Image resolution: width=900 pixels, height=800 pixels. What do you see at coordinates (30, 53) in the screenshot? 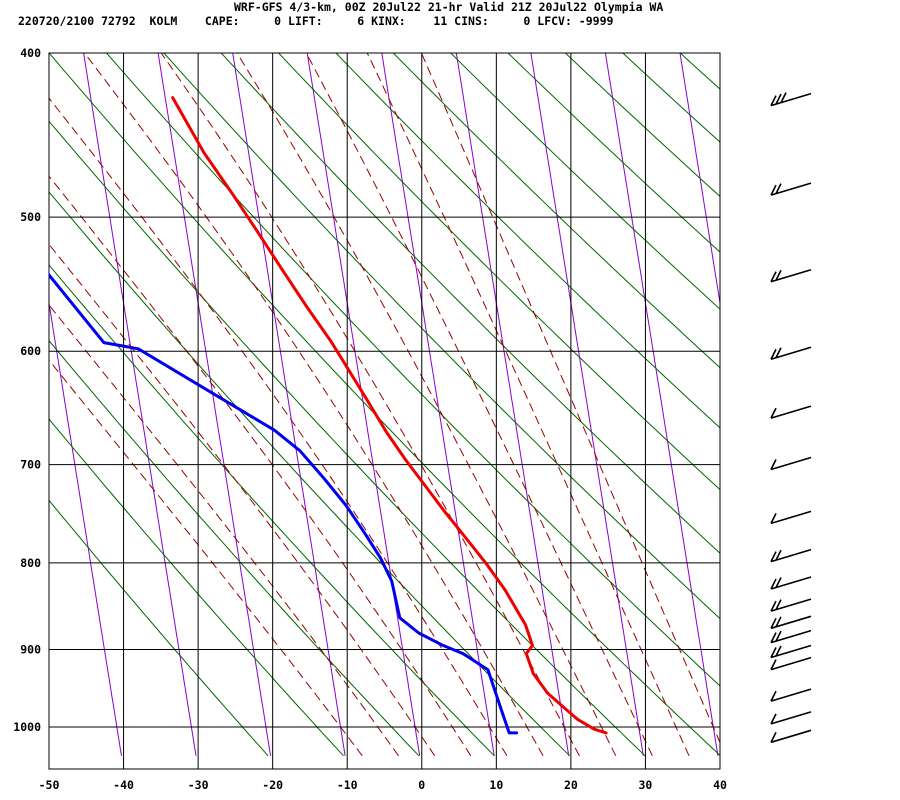
I see `y-tick-label: 400` at bounding box center [30, 53].